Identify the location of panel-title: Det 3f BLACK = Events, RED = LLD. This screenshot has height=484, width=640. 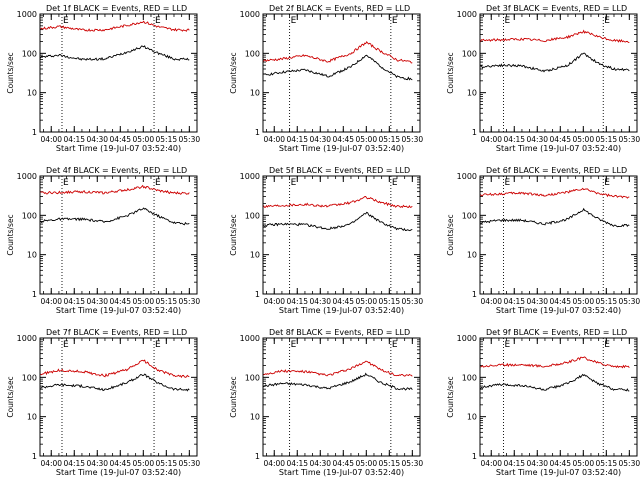
(556, 8).